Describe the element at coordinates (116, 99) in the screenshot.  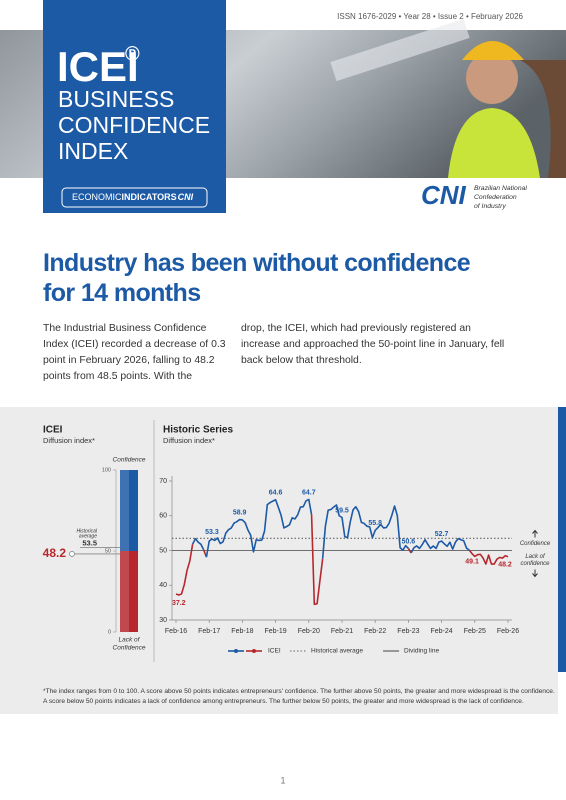
I see `title-line: BUSINESS` at that location.